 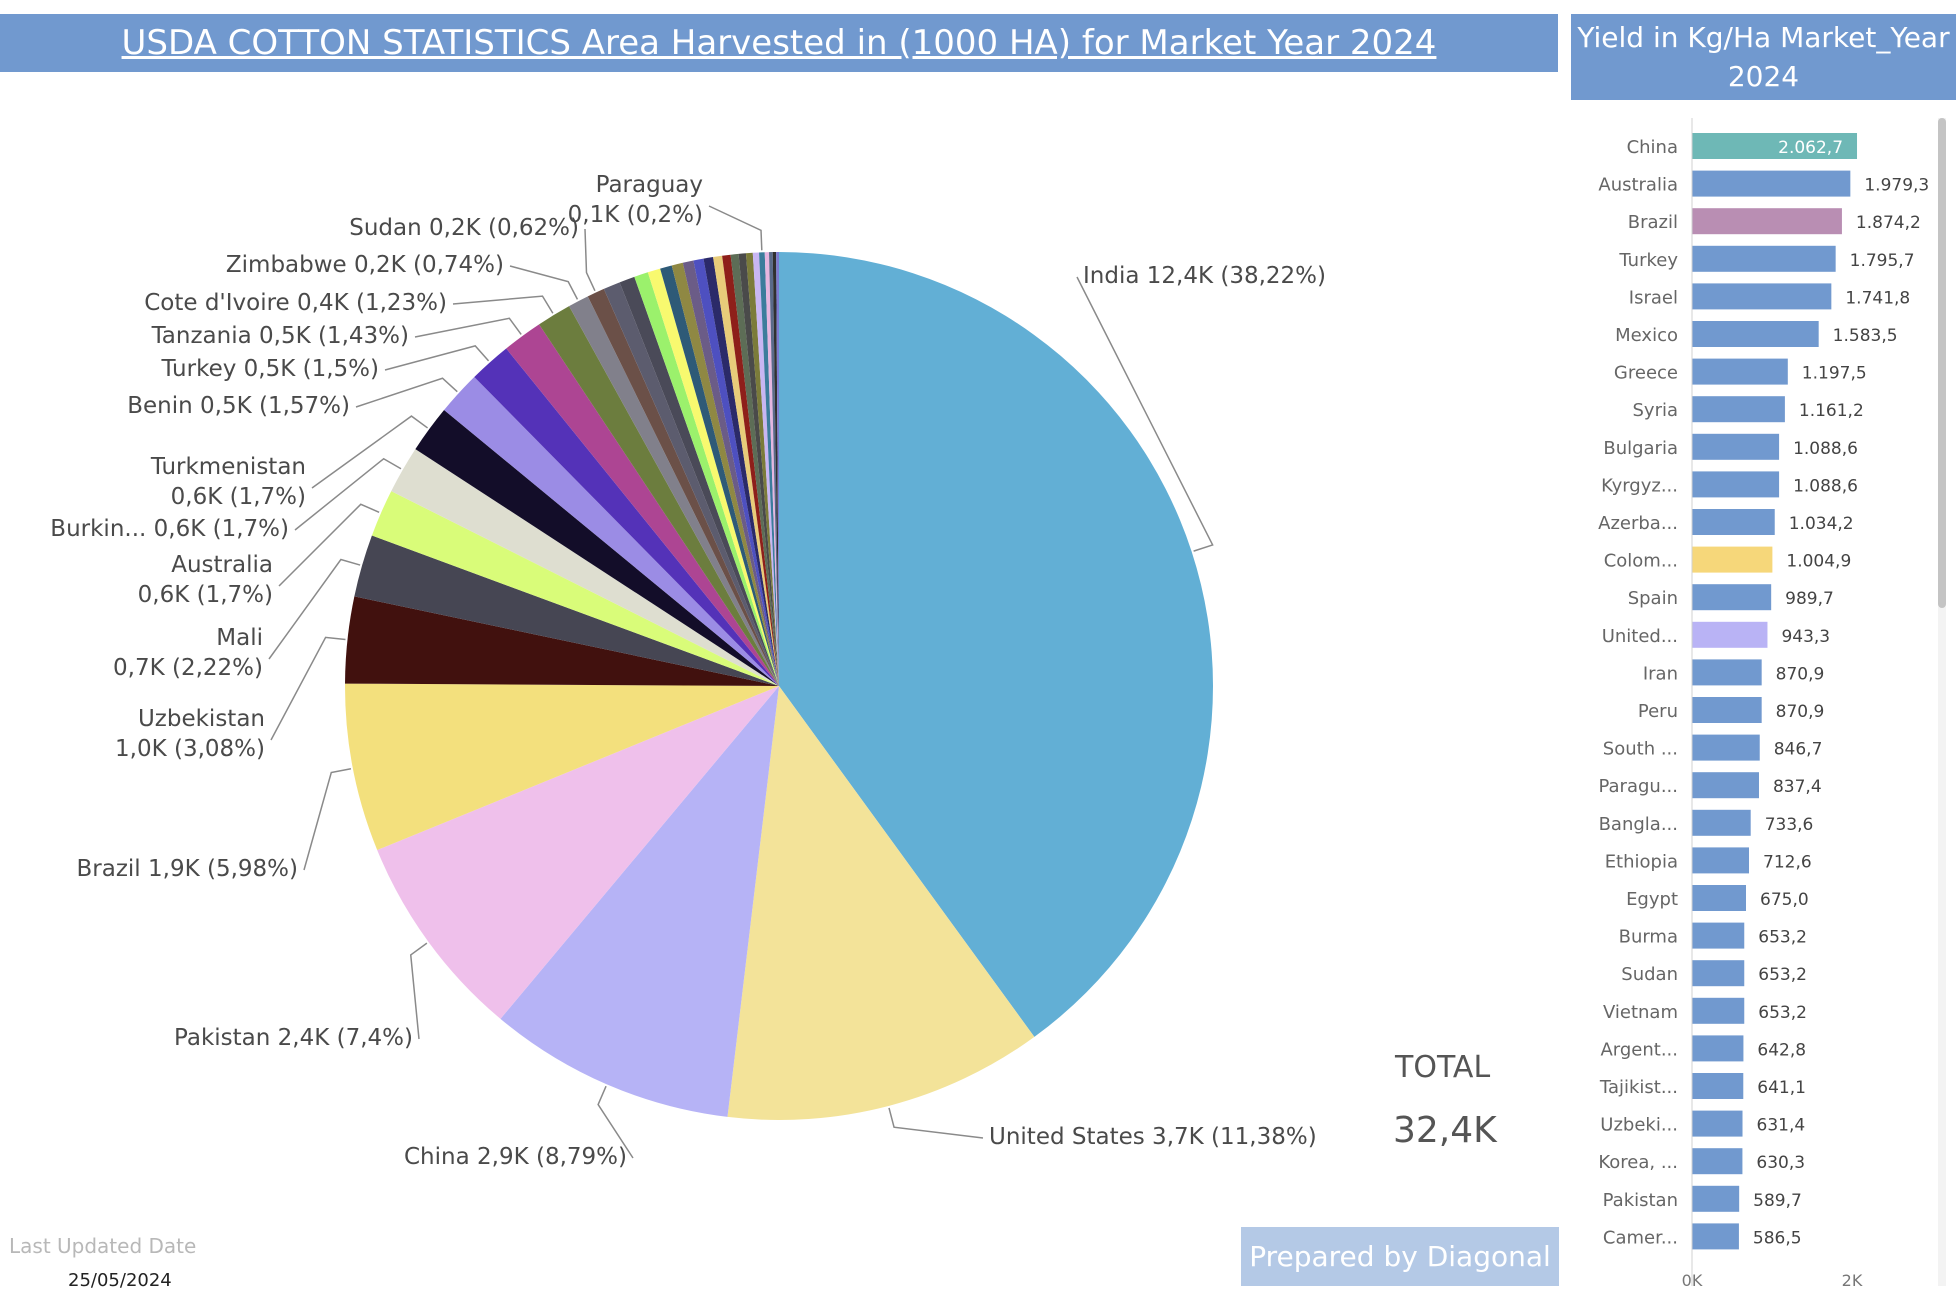 I want to click on yield-bar-kyrgyz, so click(x=1736, y=484).